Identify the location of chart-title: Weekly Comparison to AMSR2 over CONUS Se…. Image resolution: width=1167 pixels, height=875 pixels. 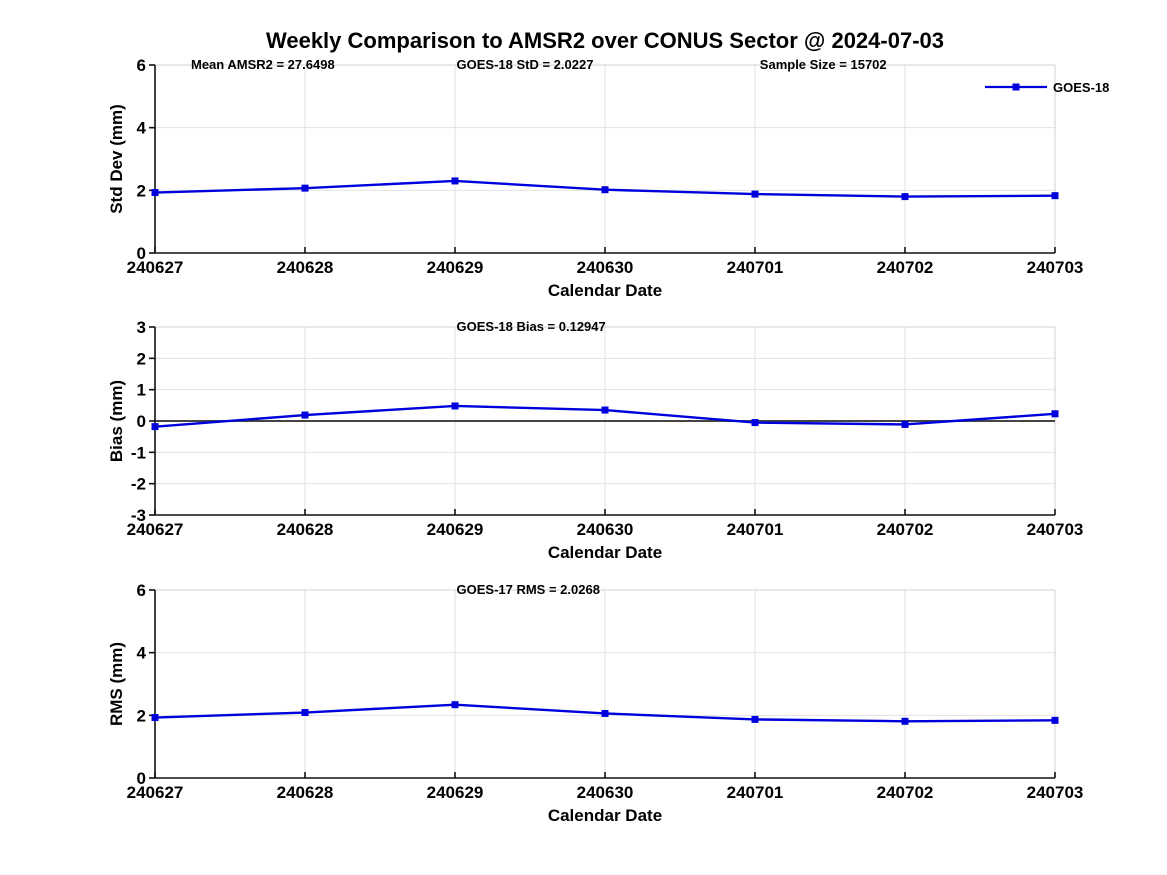
(604, 40).